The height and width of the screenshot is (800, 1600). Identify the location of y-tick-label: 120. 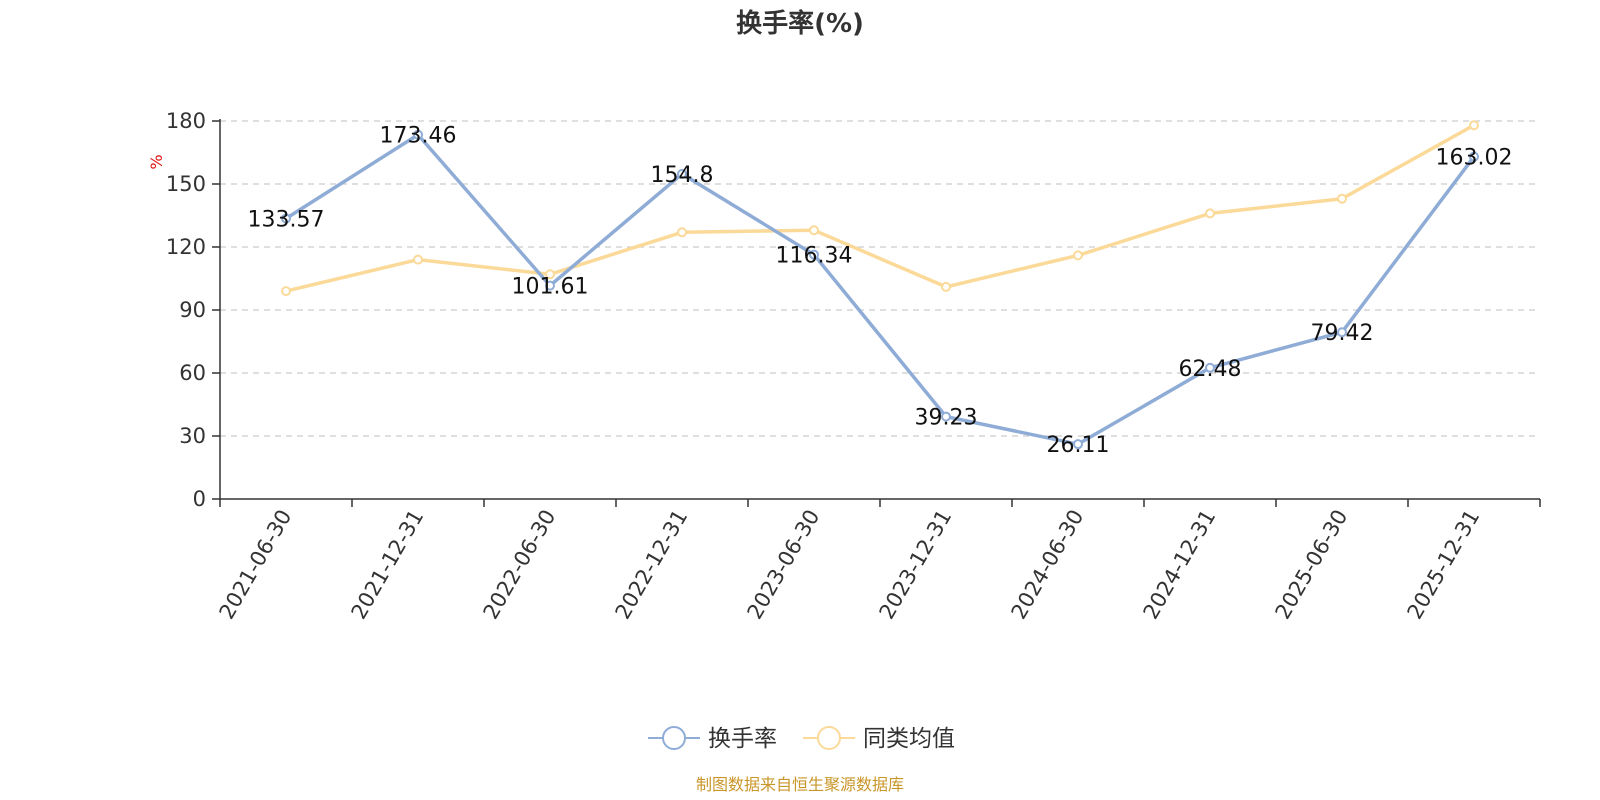
(186, 247).